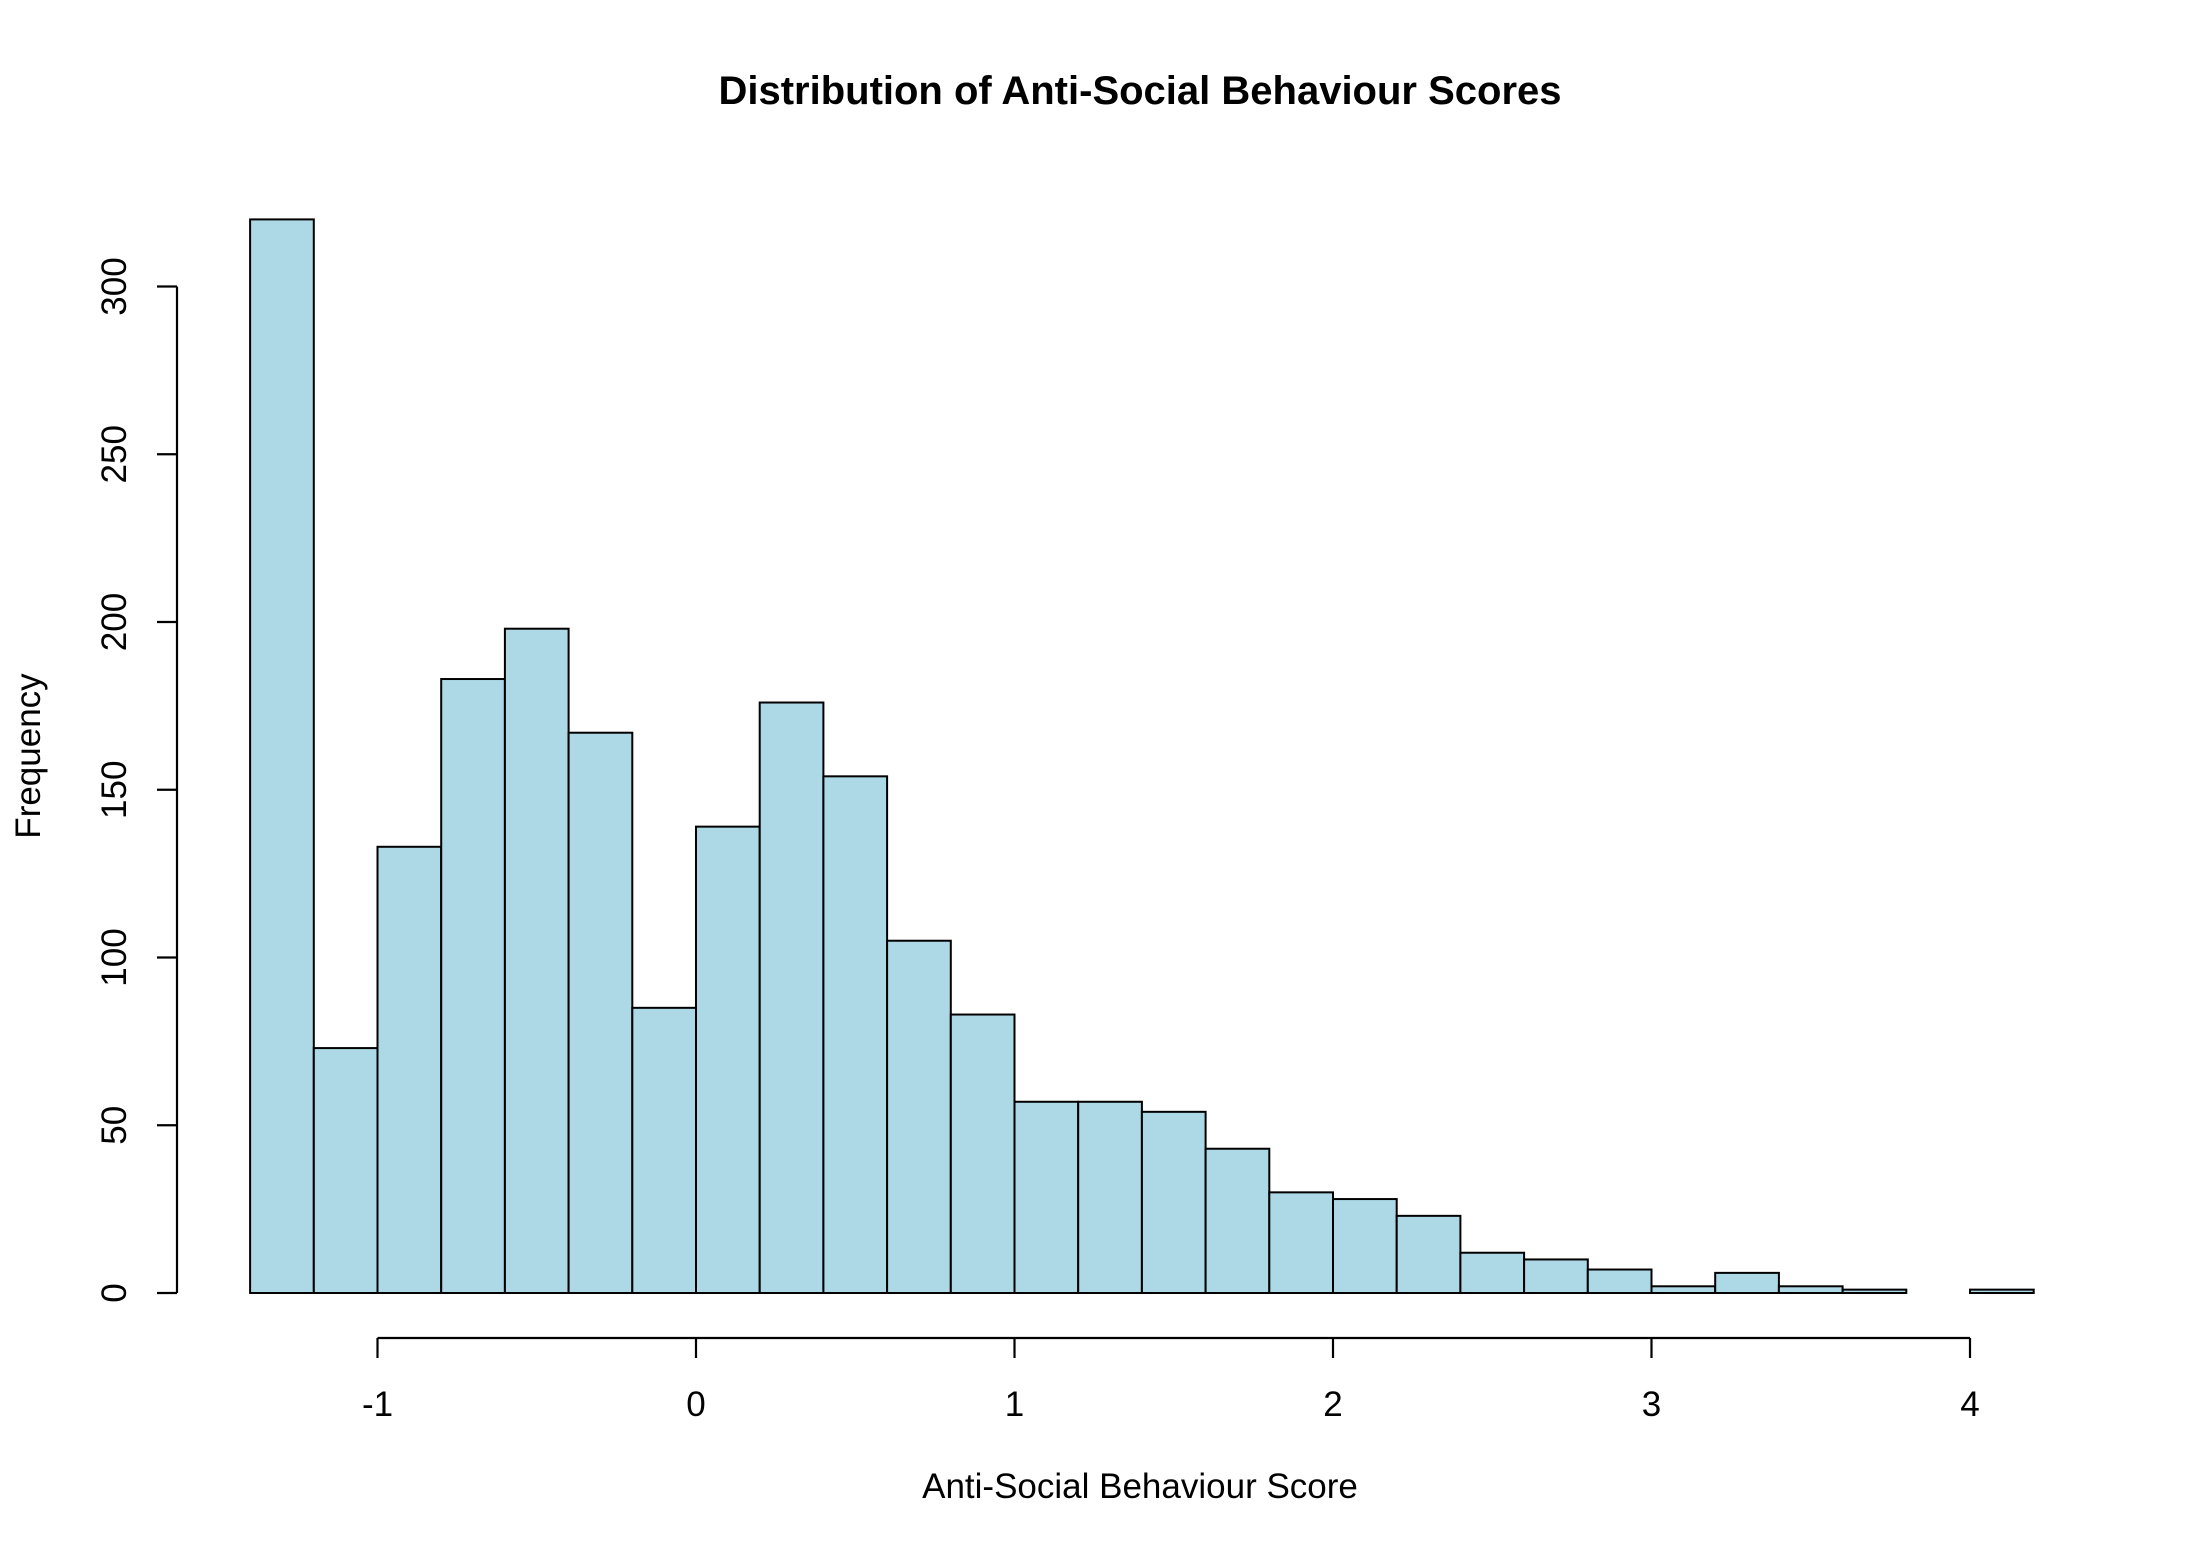 This screenshot has width=2187, height=1552. What do you see at coordinates (377, 1404) in the screenshot?
I see `x-tick-label--1: -1` at bounding box center [377, 1404].